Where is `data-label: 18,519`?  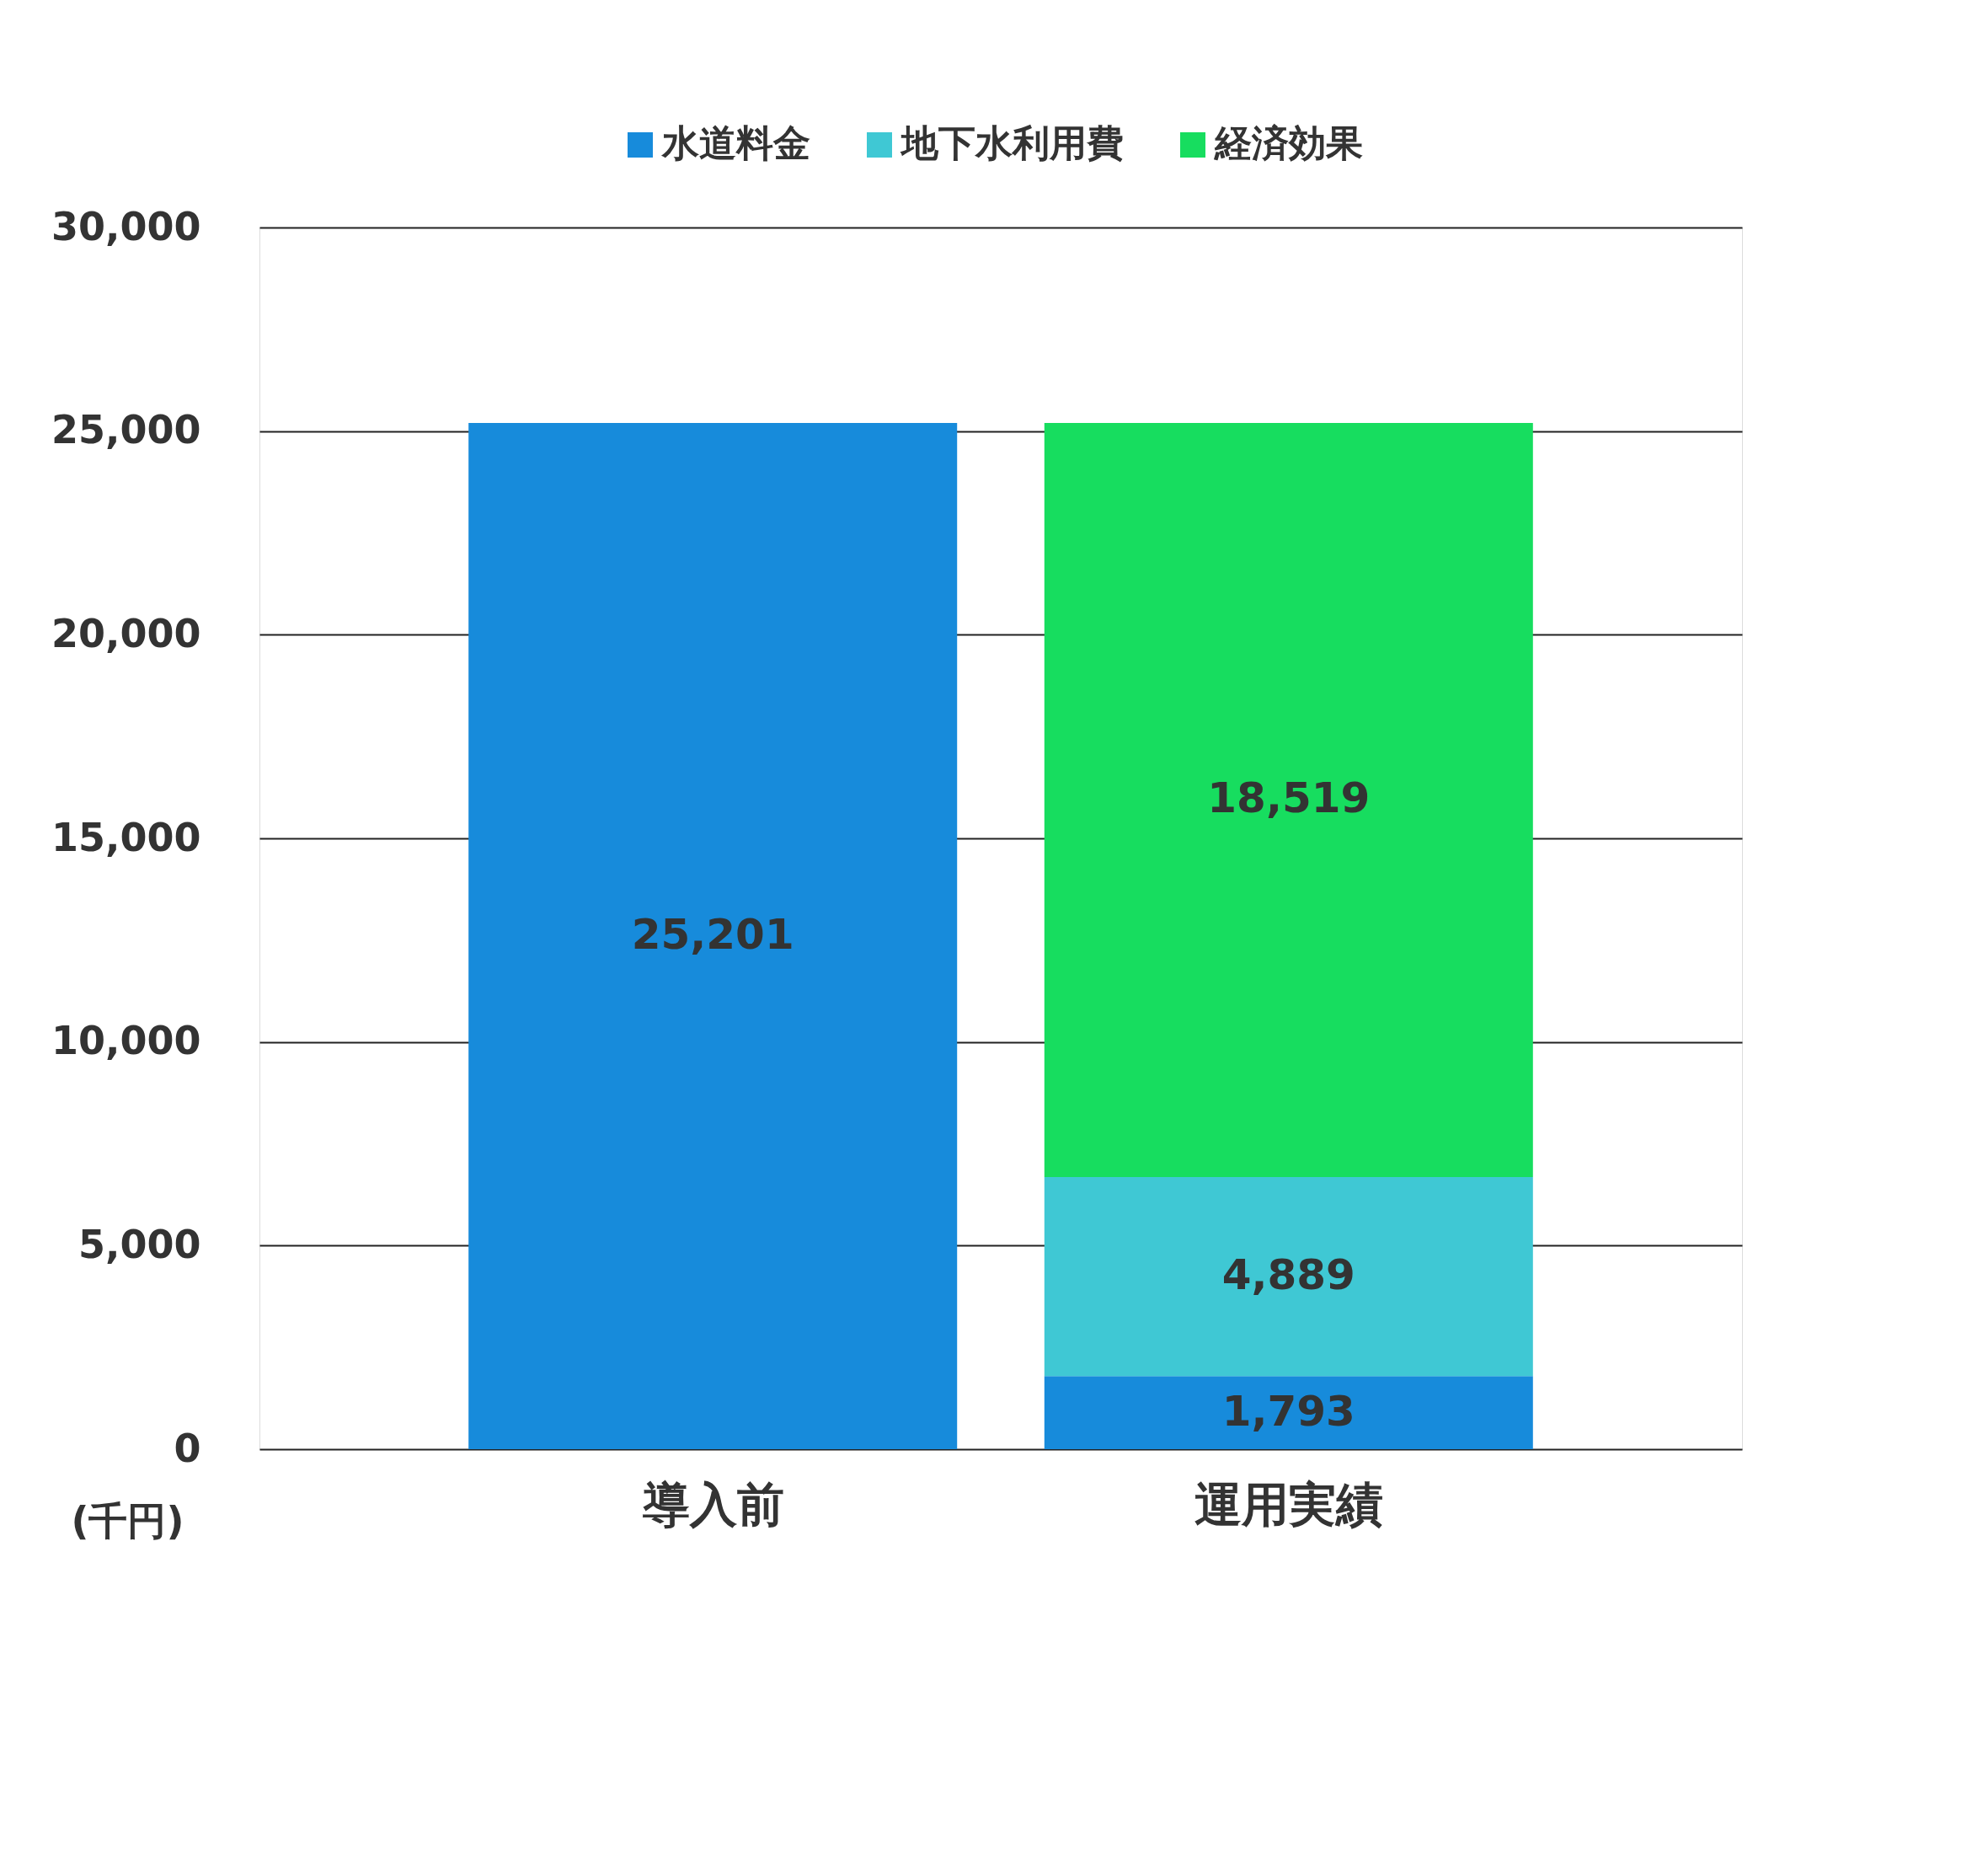 data-label: 18,519 is located at coordinates (1289, 798).